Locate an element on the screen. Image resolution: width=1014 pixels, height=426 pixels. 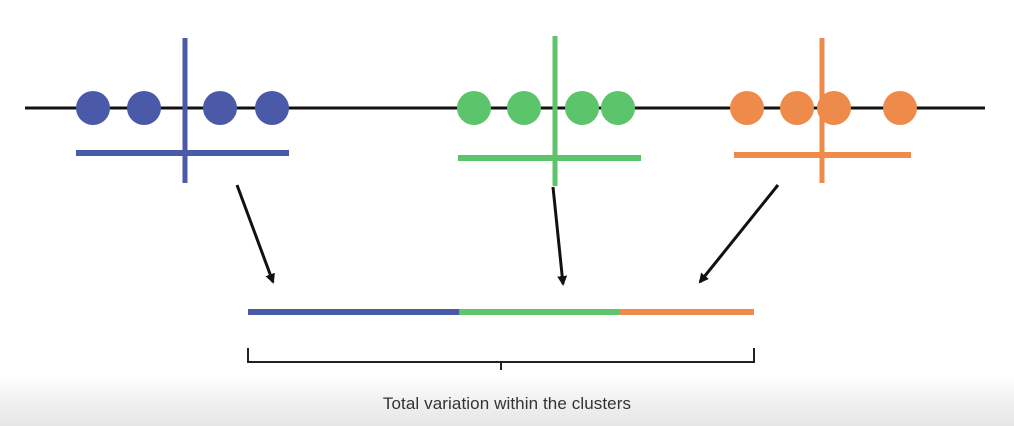
arrow-green is located at coordinates (559, 236).